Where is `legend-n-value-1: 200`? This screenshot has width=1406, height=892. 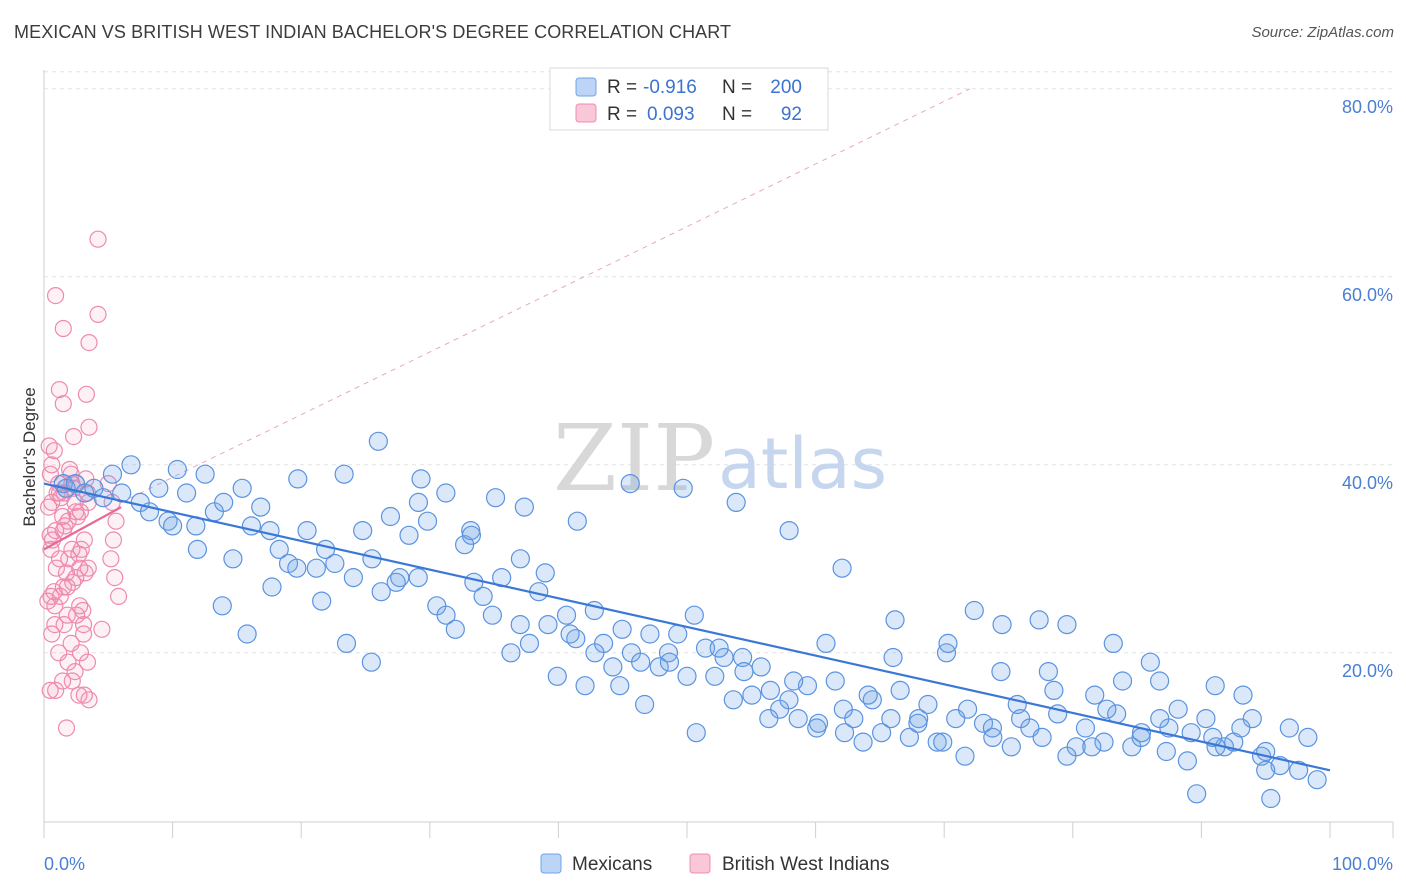
legend-n-value-1: 200 is located at coordinates (786, 87).